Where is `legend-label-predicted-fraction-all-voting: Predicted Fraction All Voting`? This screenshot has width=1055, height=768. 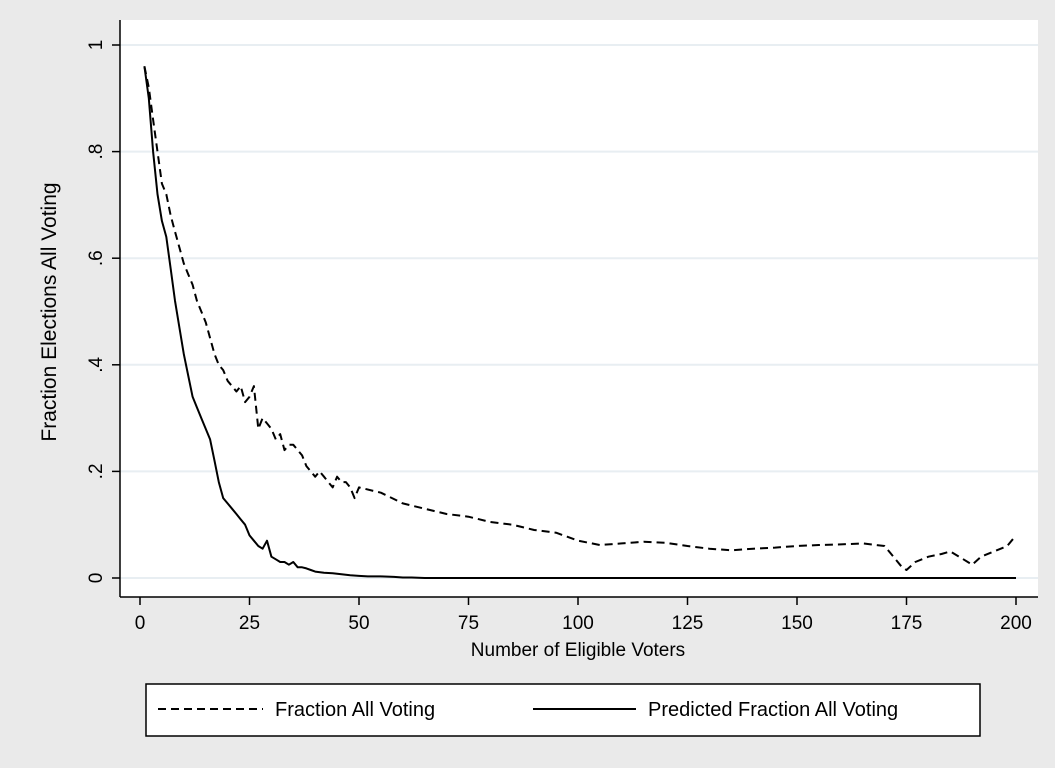 legend-label-predicted-fraction-all-voting: Predicted Fraction All Voting is located at coordinates (773, 710).